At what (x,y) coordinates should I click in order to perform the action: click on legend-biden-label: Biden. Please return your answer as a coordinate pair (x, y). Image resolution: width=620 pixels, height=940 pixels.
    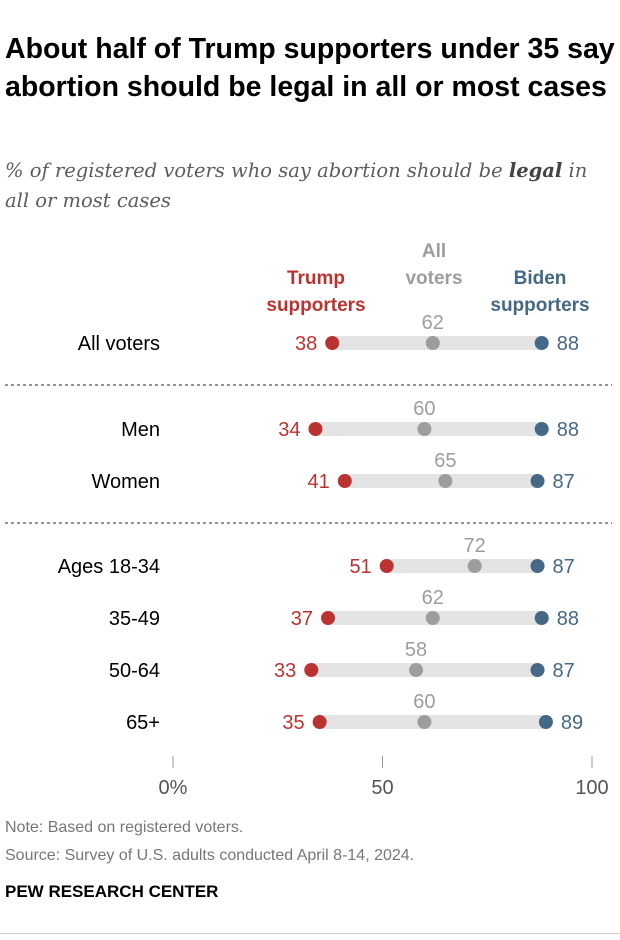
    Looking at the image, I should click on (540, 278).